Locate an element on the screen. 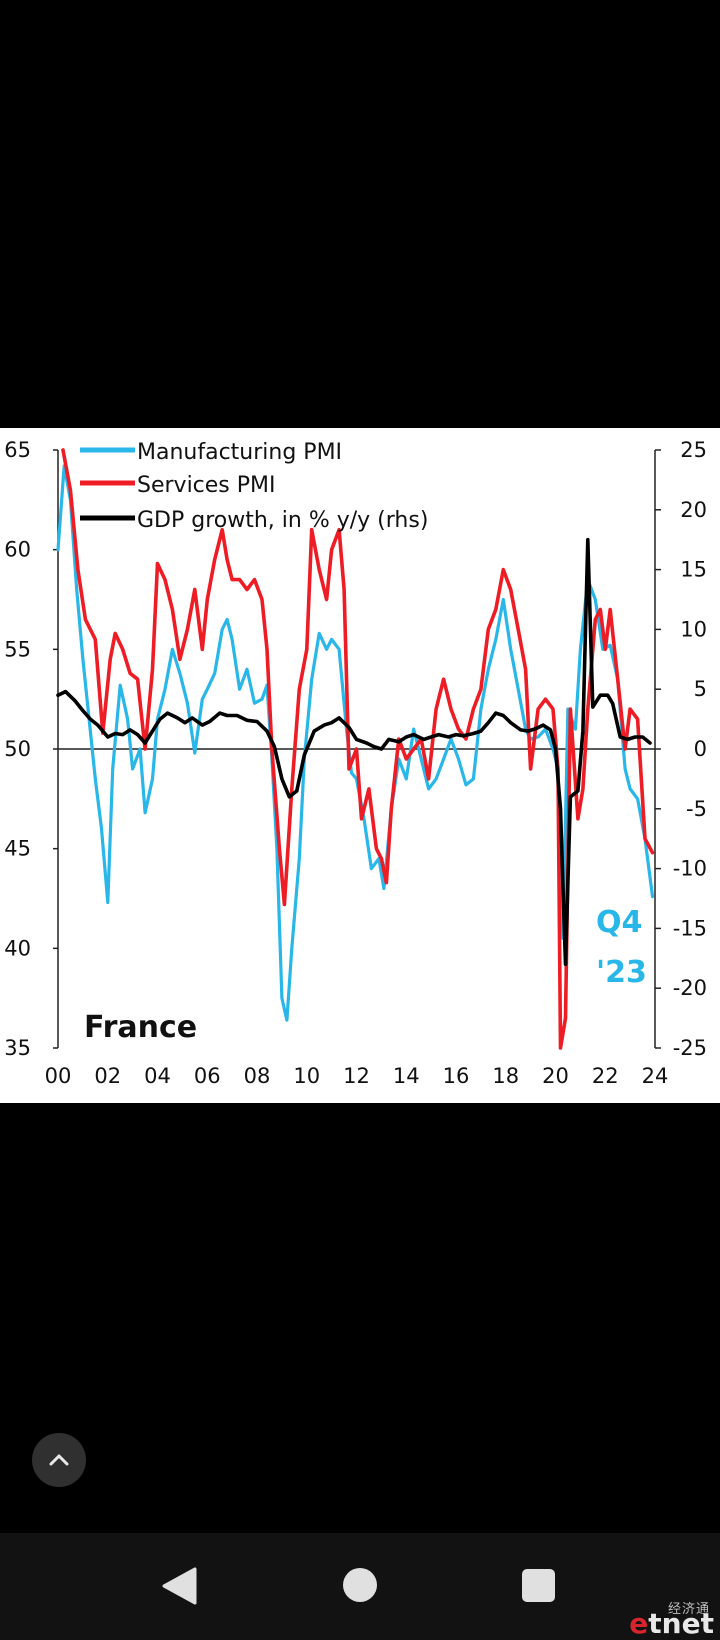 The width and height of the screenshot is (720, 1640). scroll-to-top-button is located at coordinates (59, 1460).